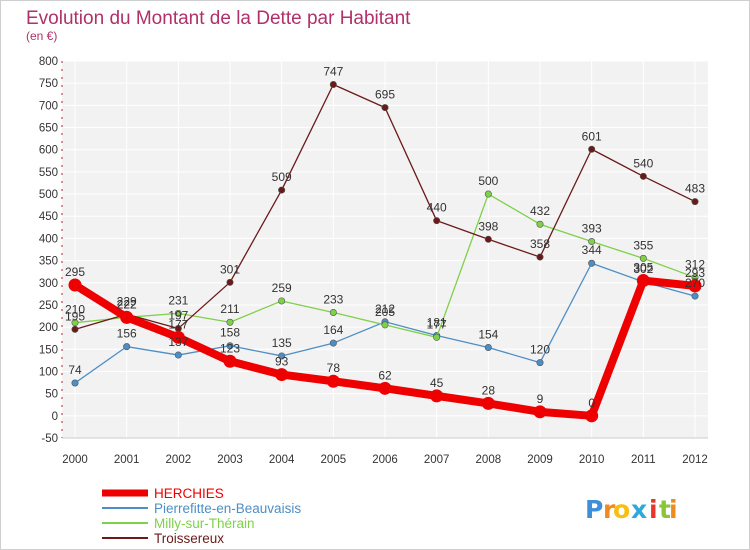 This screenshot has height=550, width=750. I want to click on brand-letter: o, so click(621, 509).